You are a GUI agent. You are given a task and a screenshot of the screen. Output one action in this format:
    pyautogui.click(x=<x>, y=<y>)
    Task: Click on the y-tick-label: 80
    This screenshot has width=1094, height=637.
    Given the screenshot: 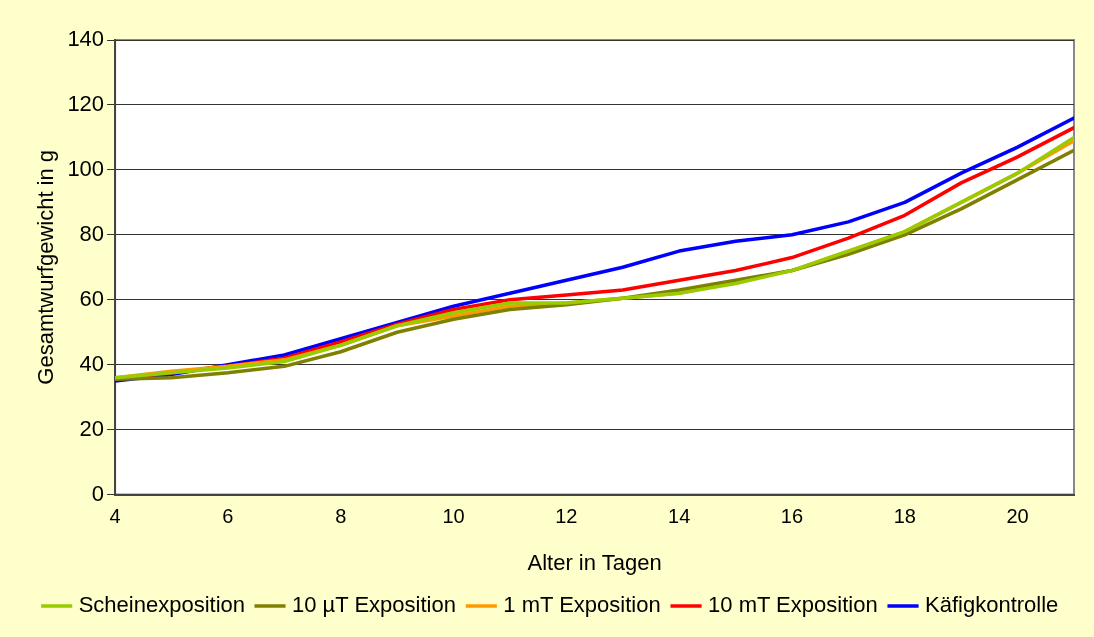 What is the action you would take?
    pyautogui.click(x=92, y=233)
    